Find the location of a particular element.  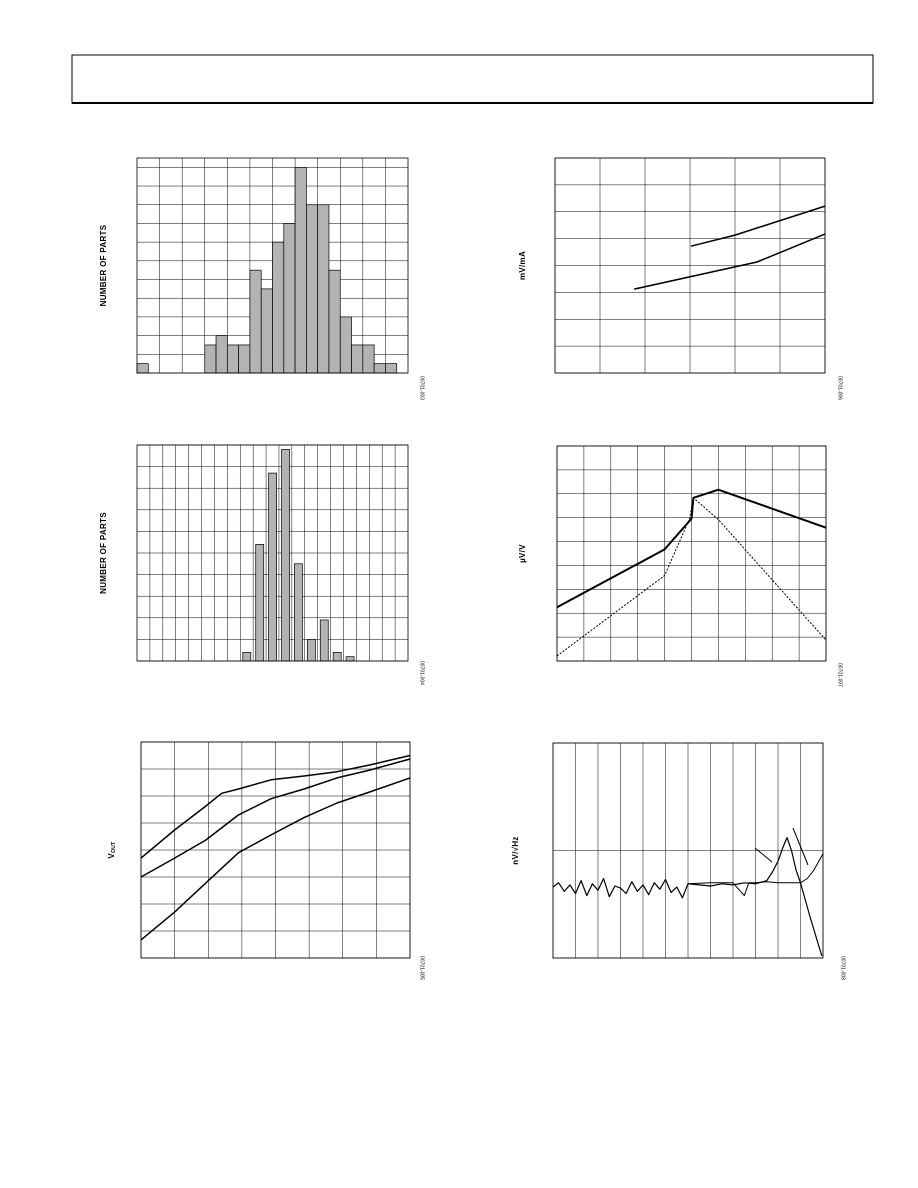

y-axis-label: µV/V is located at coordinates (522, 553).